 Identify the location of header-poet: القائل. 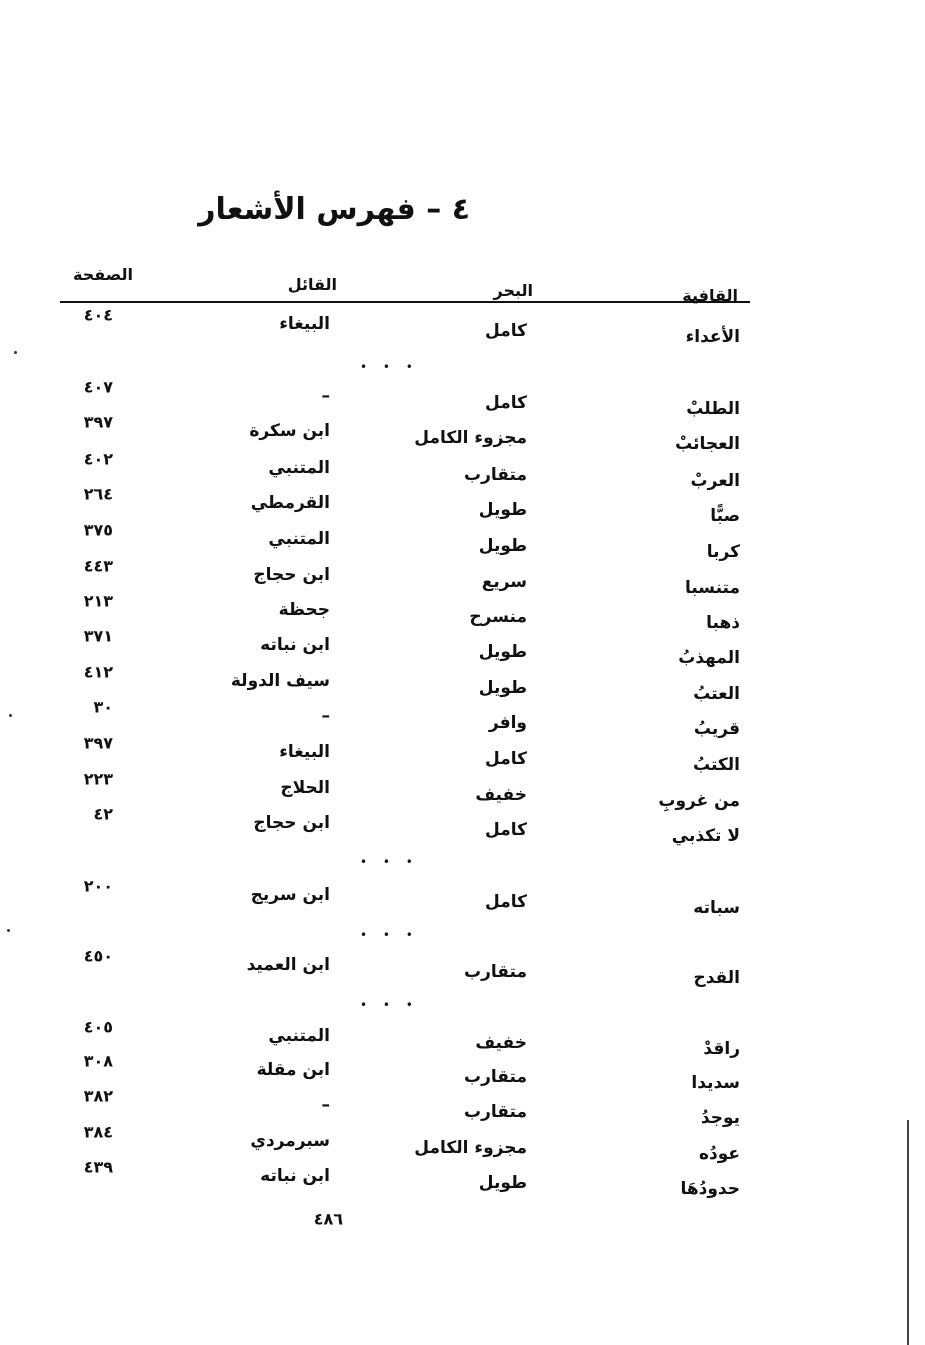
(312, 284).